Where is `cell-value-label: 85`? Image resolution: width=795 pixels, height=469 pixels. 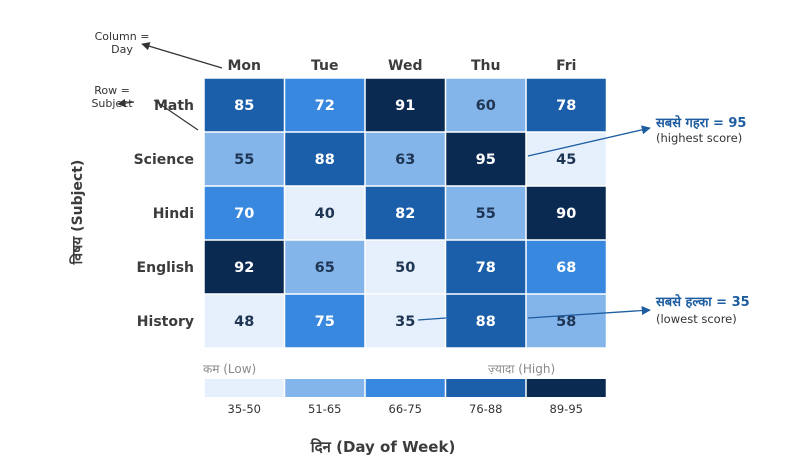
cell-value-label: 85 is located at coordinates (244, 106).